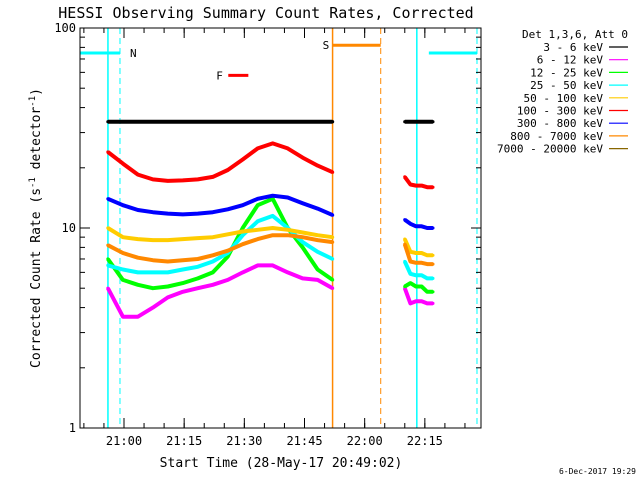 This screenshot has height=480, width=640. Describe the element at coordinates (133, 53) in the screenshot. I see `marker-label-N: N` at that location.